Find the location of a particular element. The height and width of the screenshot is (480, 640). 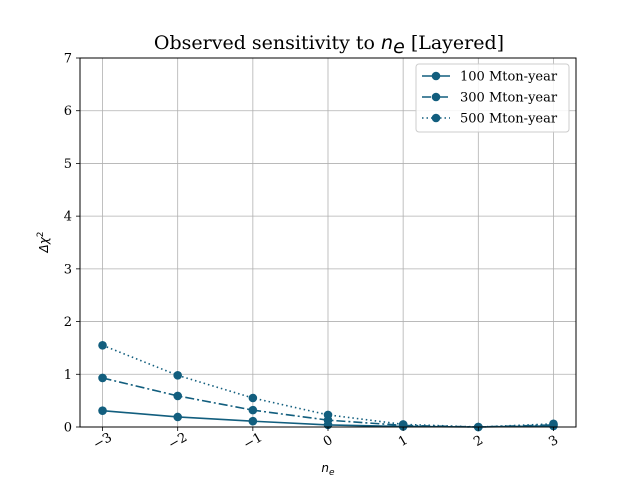

x-tick-label: 0 is located at coordinates (328, 441).